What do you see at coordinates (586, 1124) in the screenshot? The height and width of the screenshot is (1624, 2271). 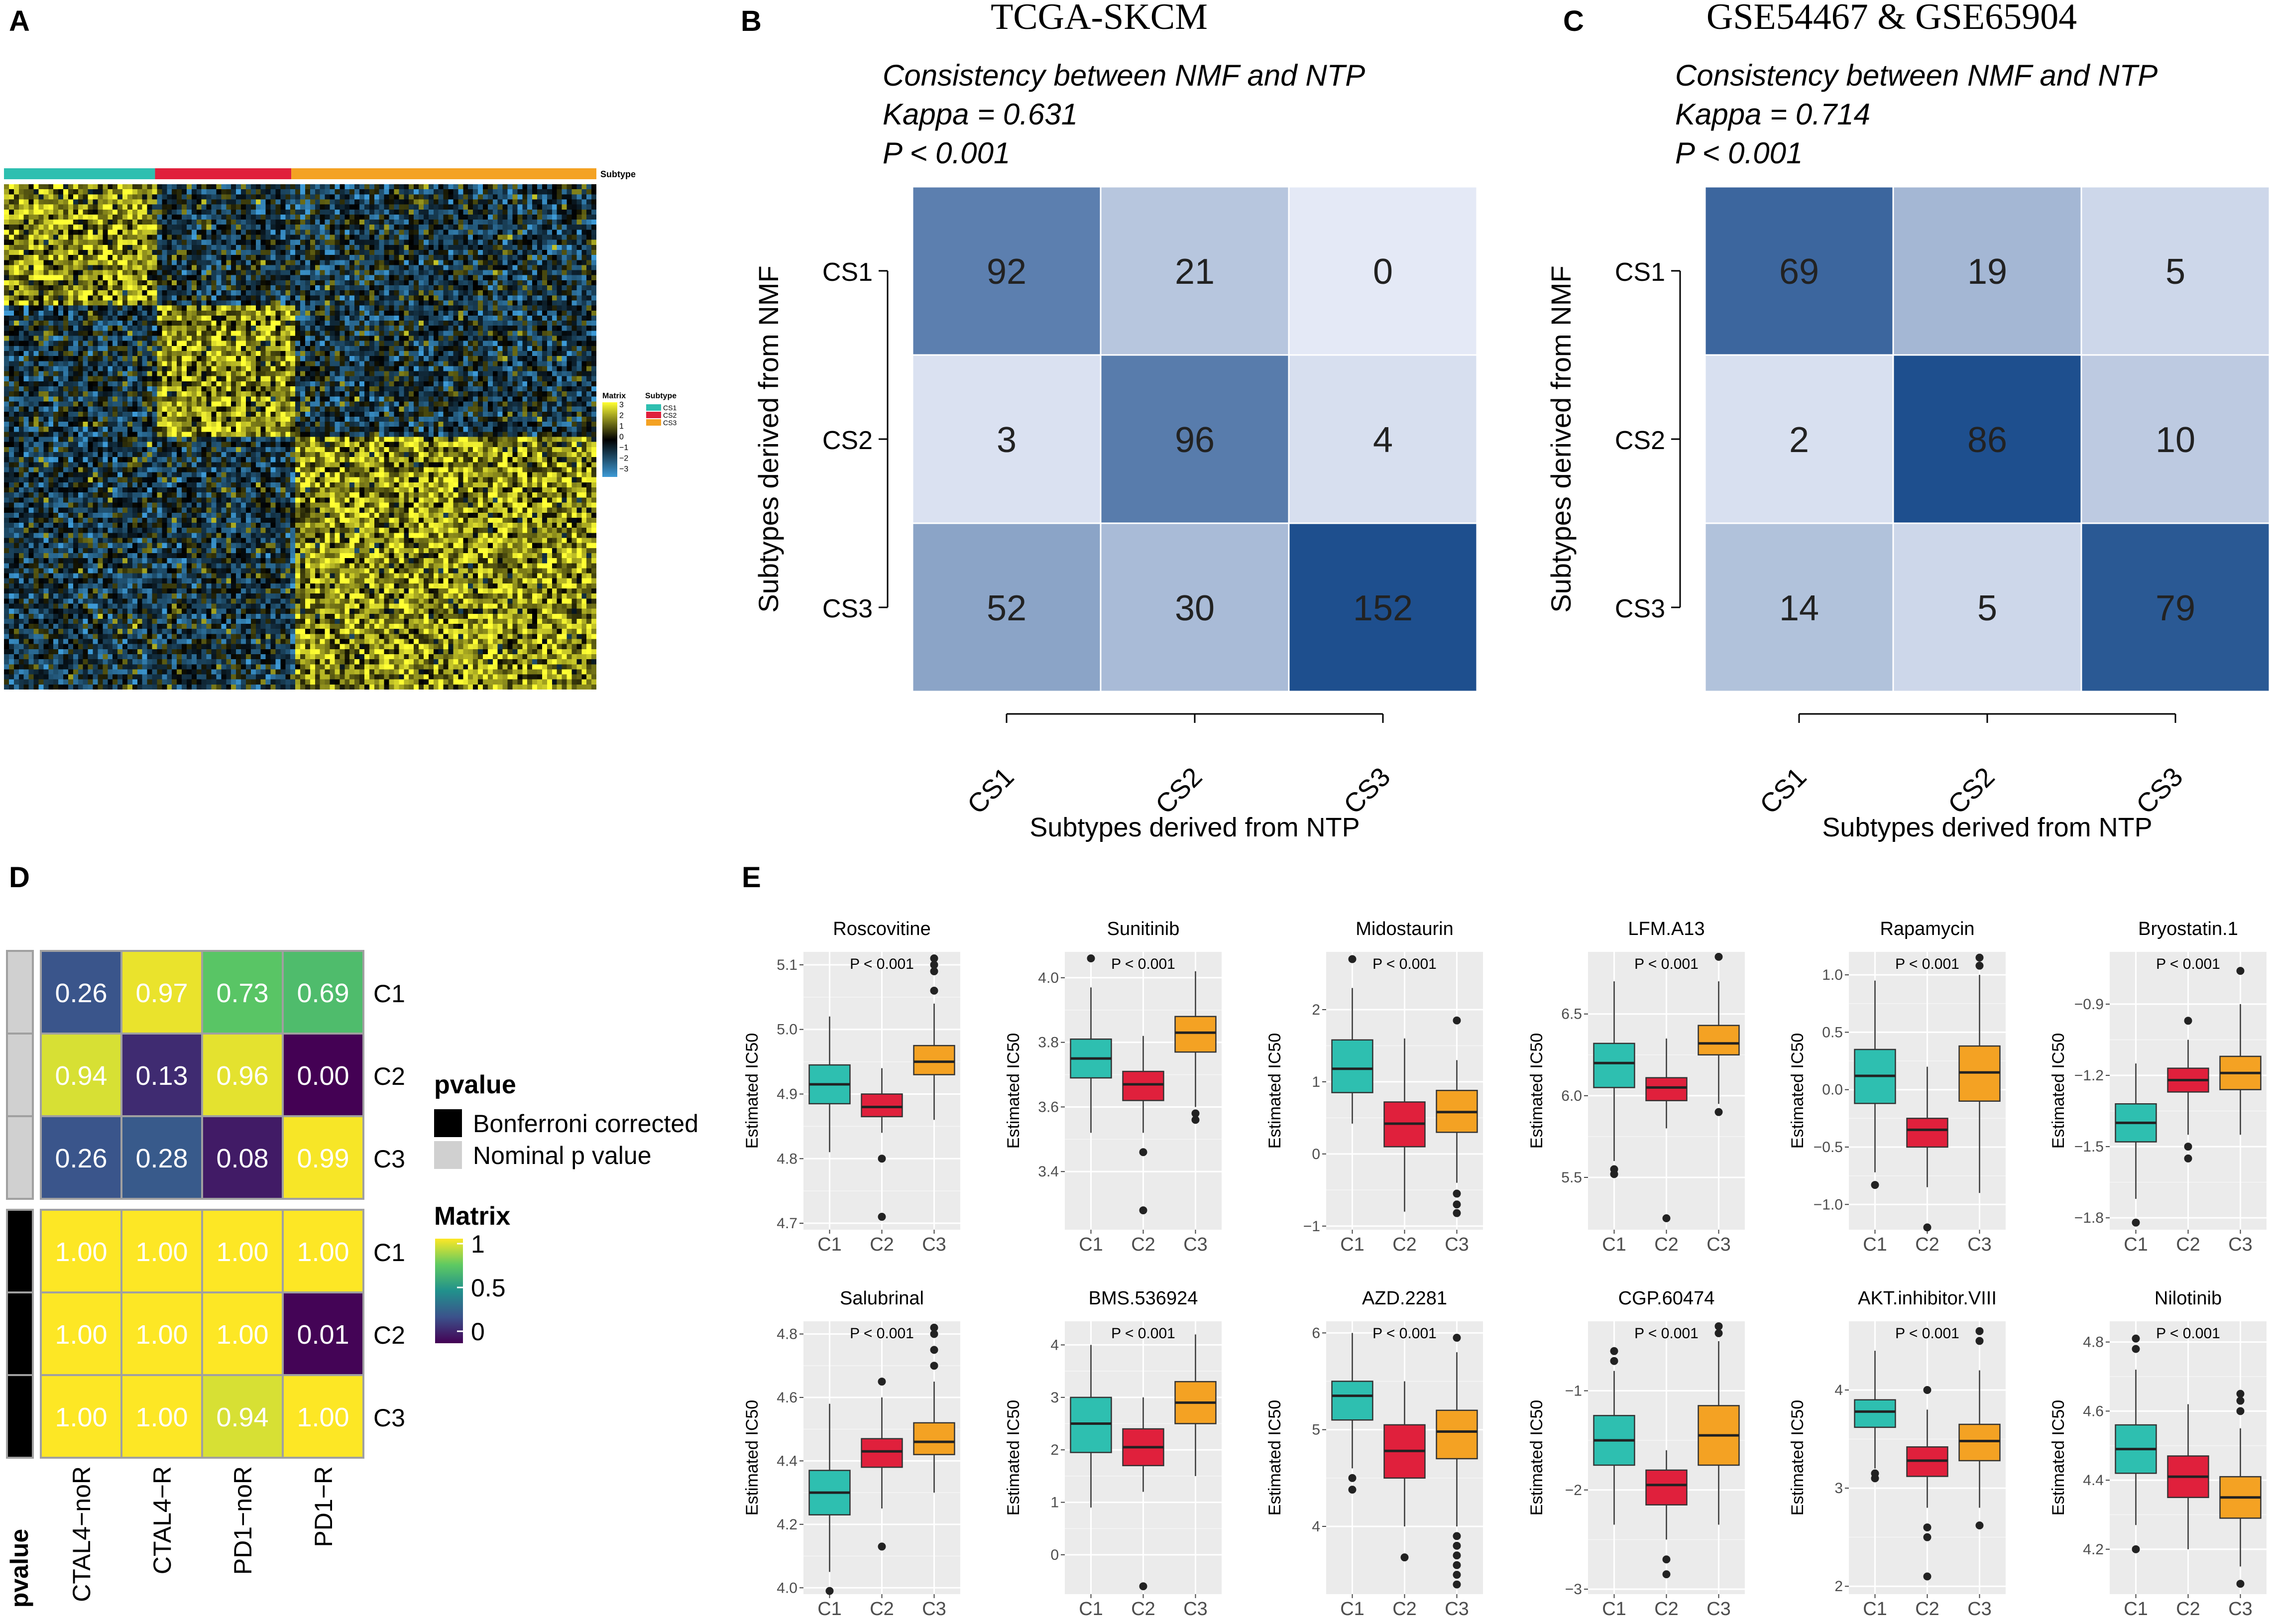 I see `pvalue-legend-label: Bonferroni corrected` at bounding box center [586, 1124].